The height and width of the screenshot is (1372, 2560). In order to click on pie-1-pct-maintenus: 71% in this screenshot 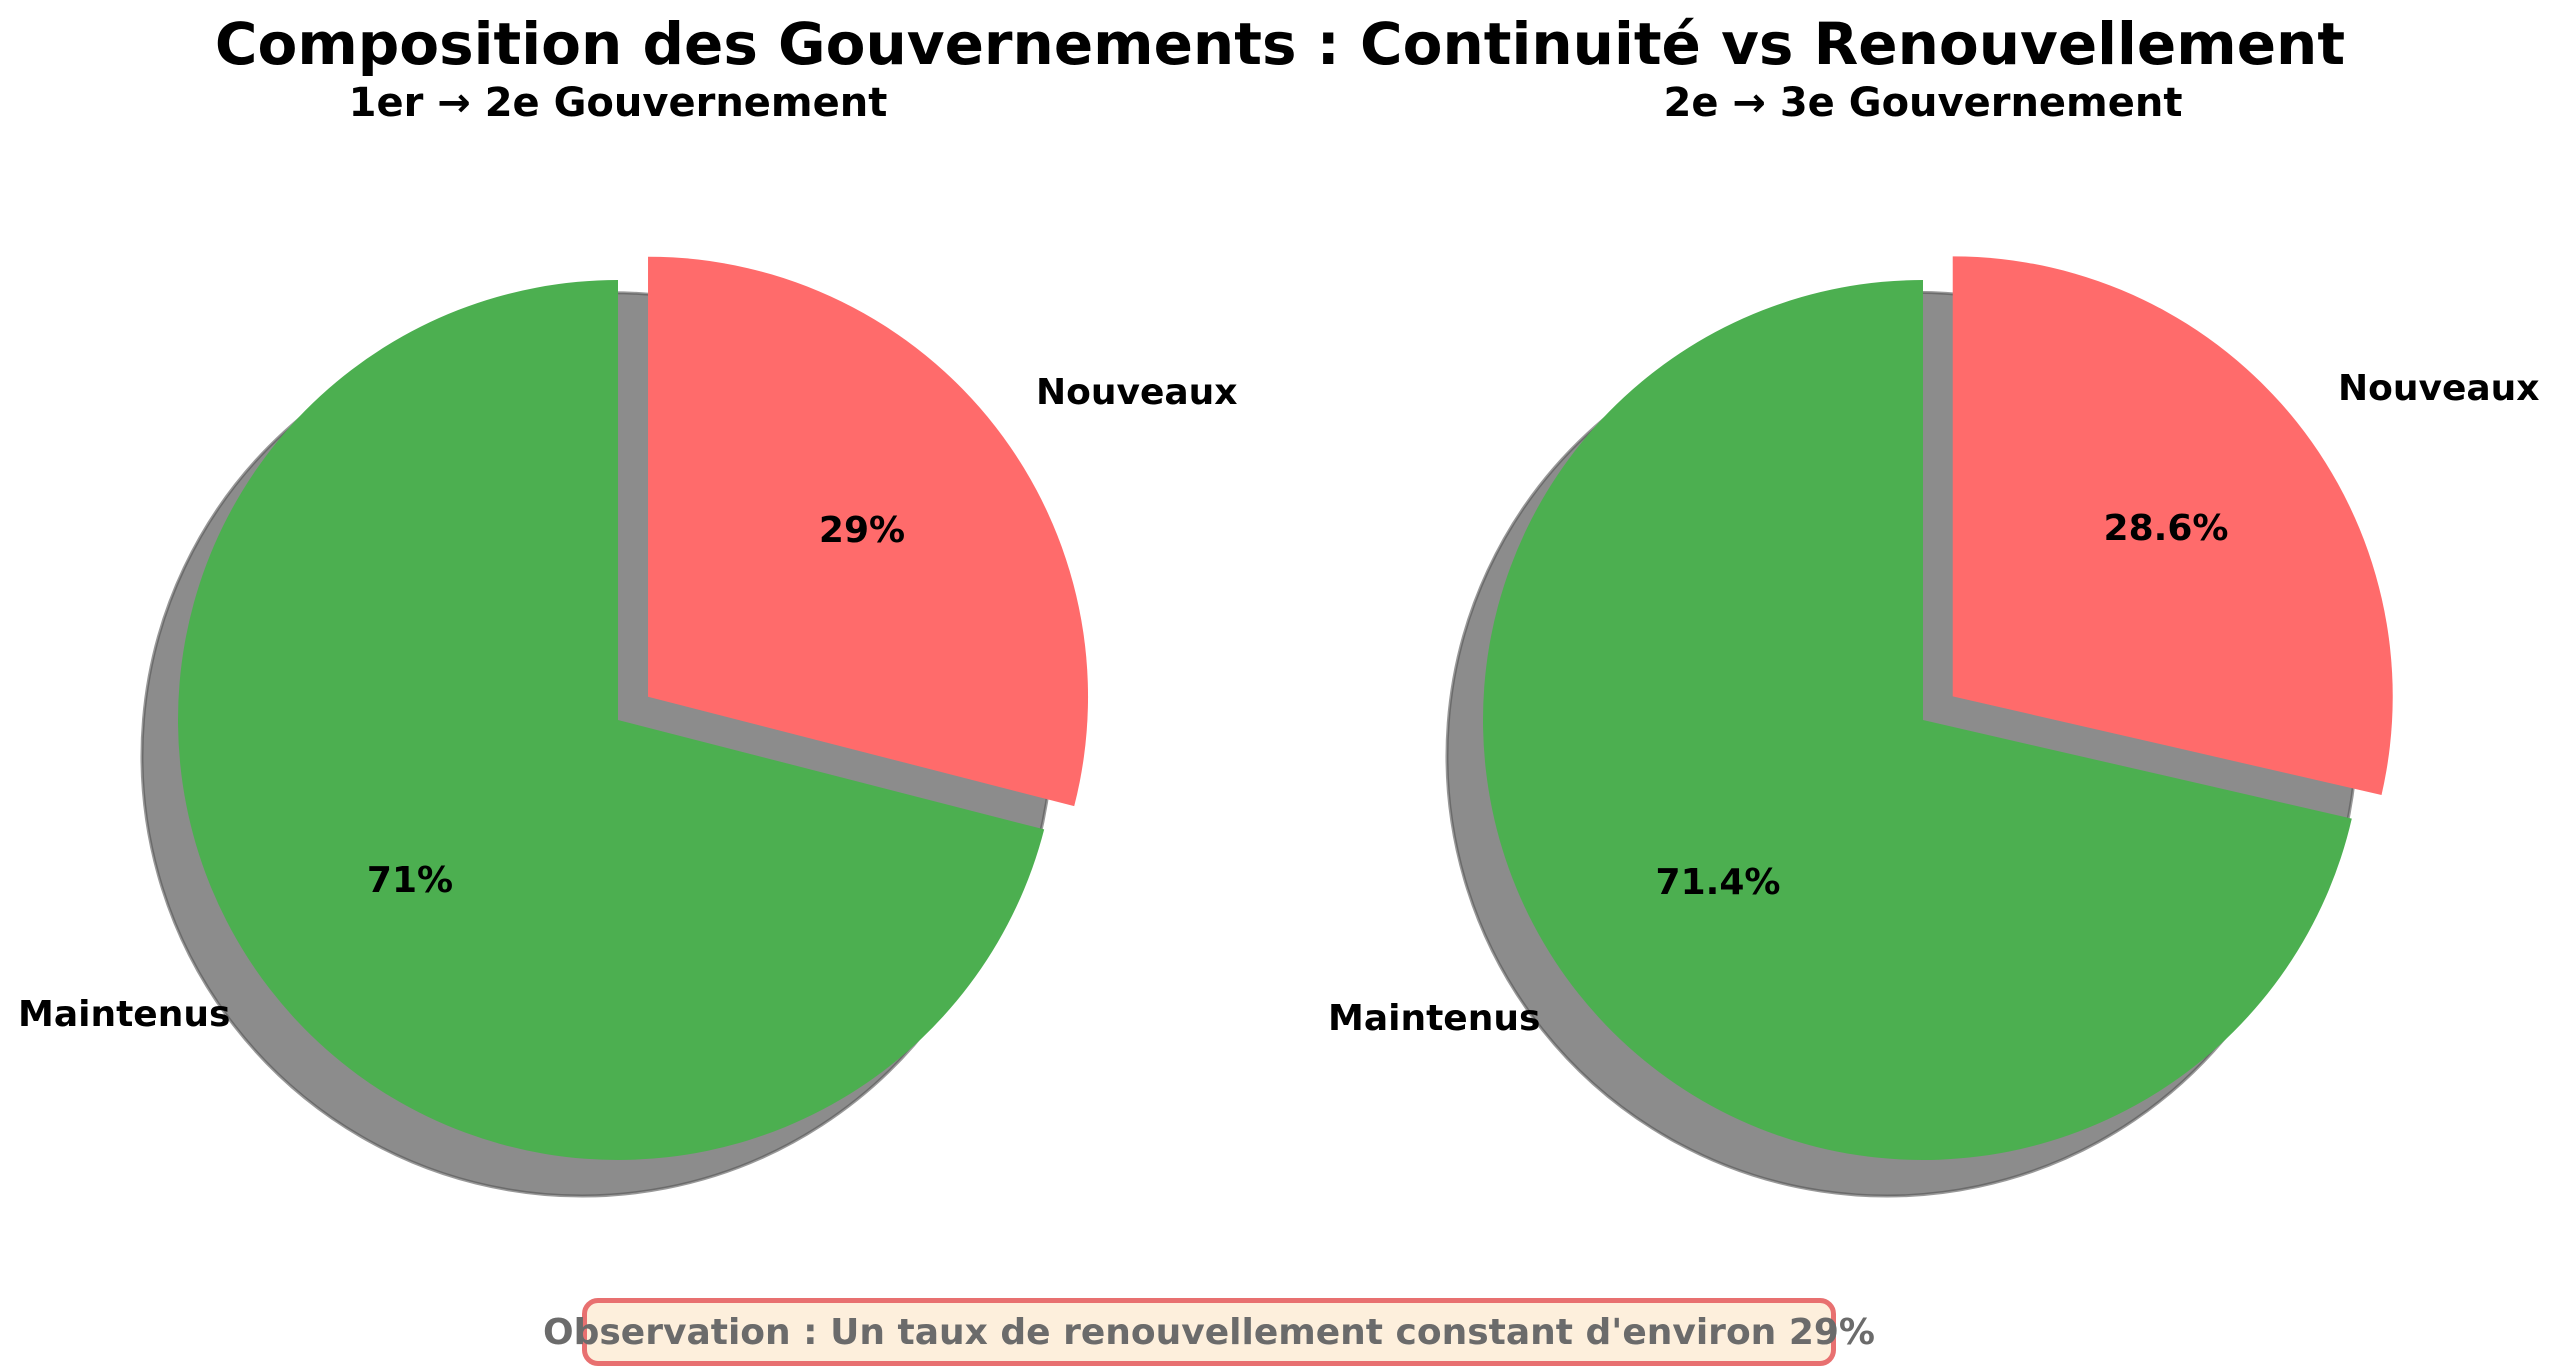, I will do `click(410, 880)`.